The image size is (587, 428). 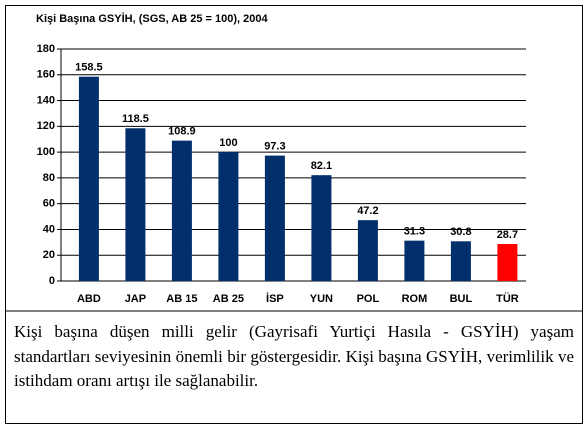 I want to click on x-tick-label: TÜR, so click(x=507, y=298).